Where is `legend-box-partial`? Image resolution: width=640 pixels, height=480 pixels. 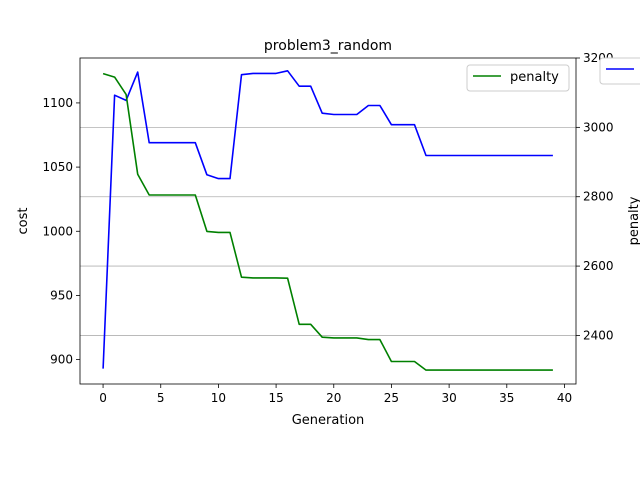
legend-box-partial is located at coordinates (619, 71).